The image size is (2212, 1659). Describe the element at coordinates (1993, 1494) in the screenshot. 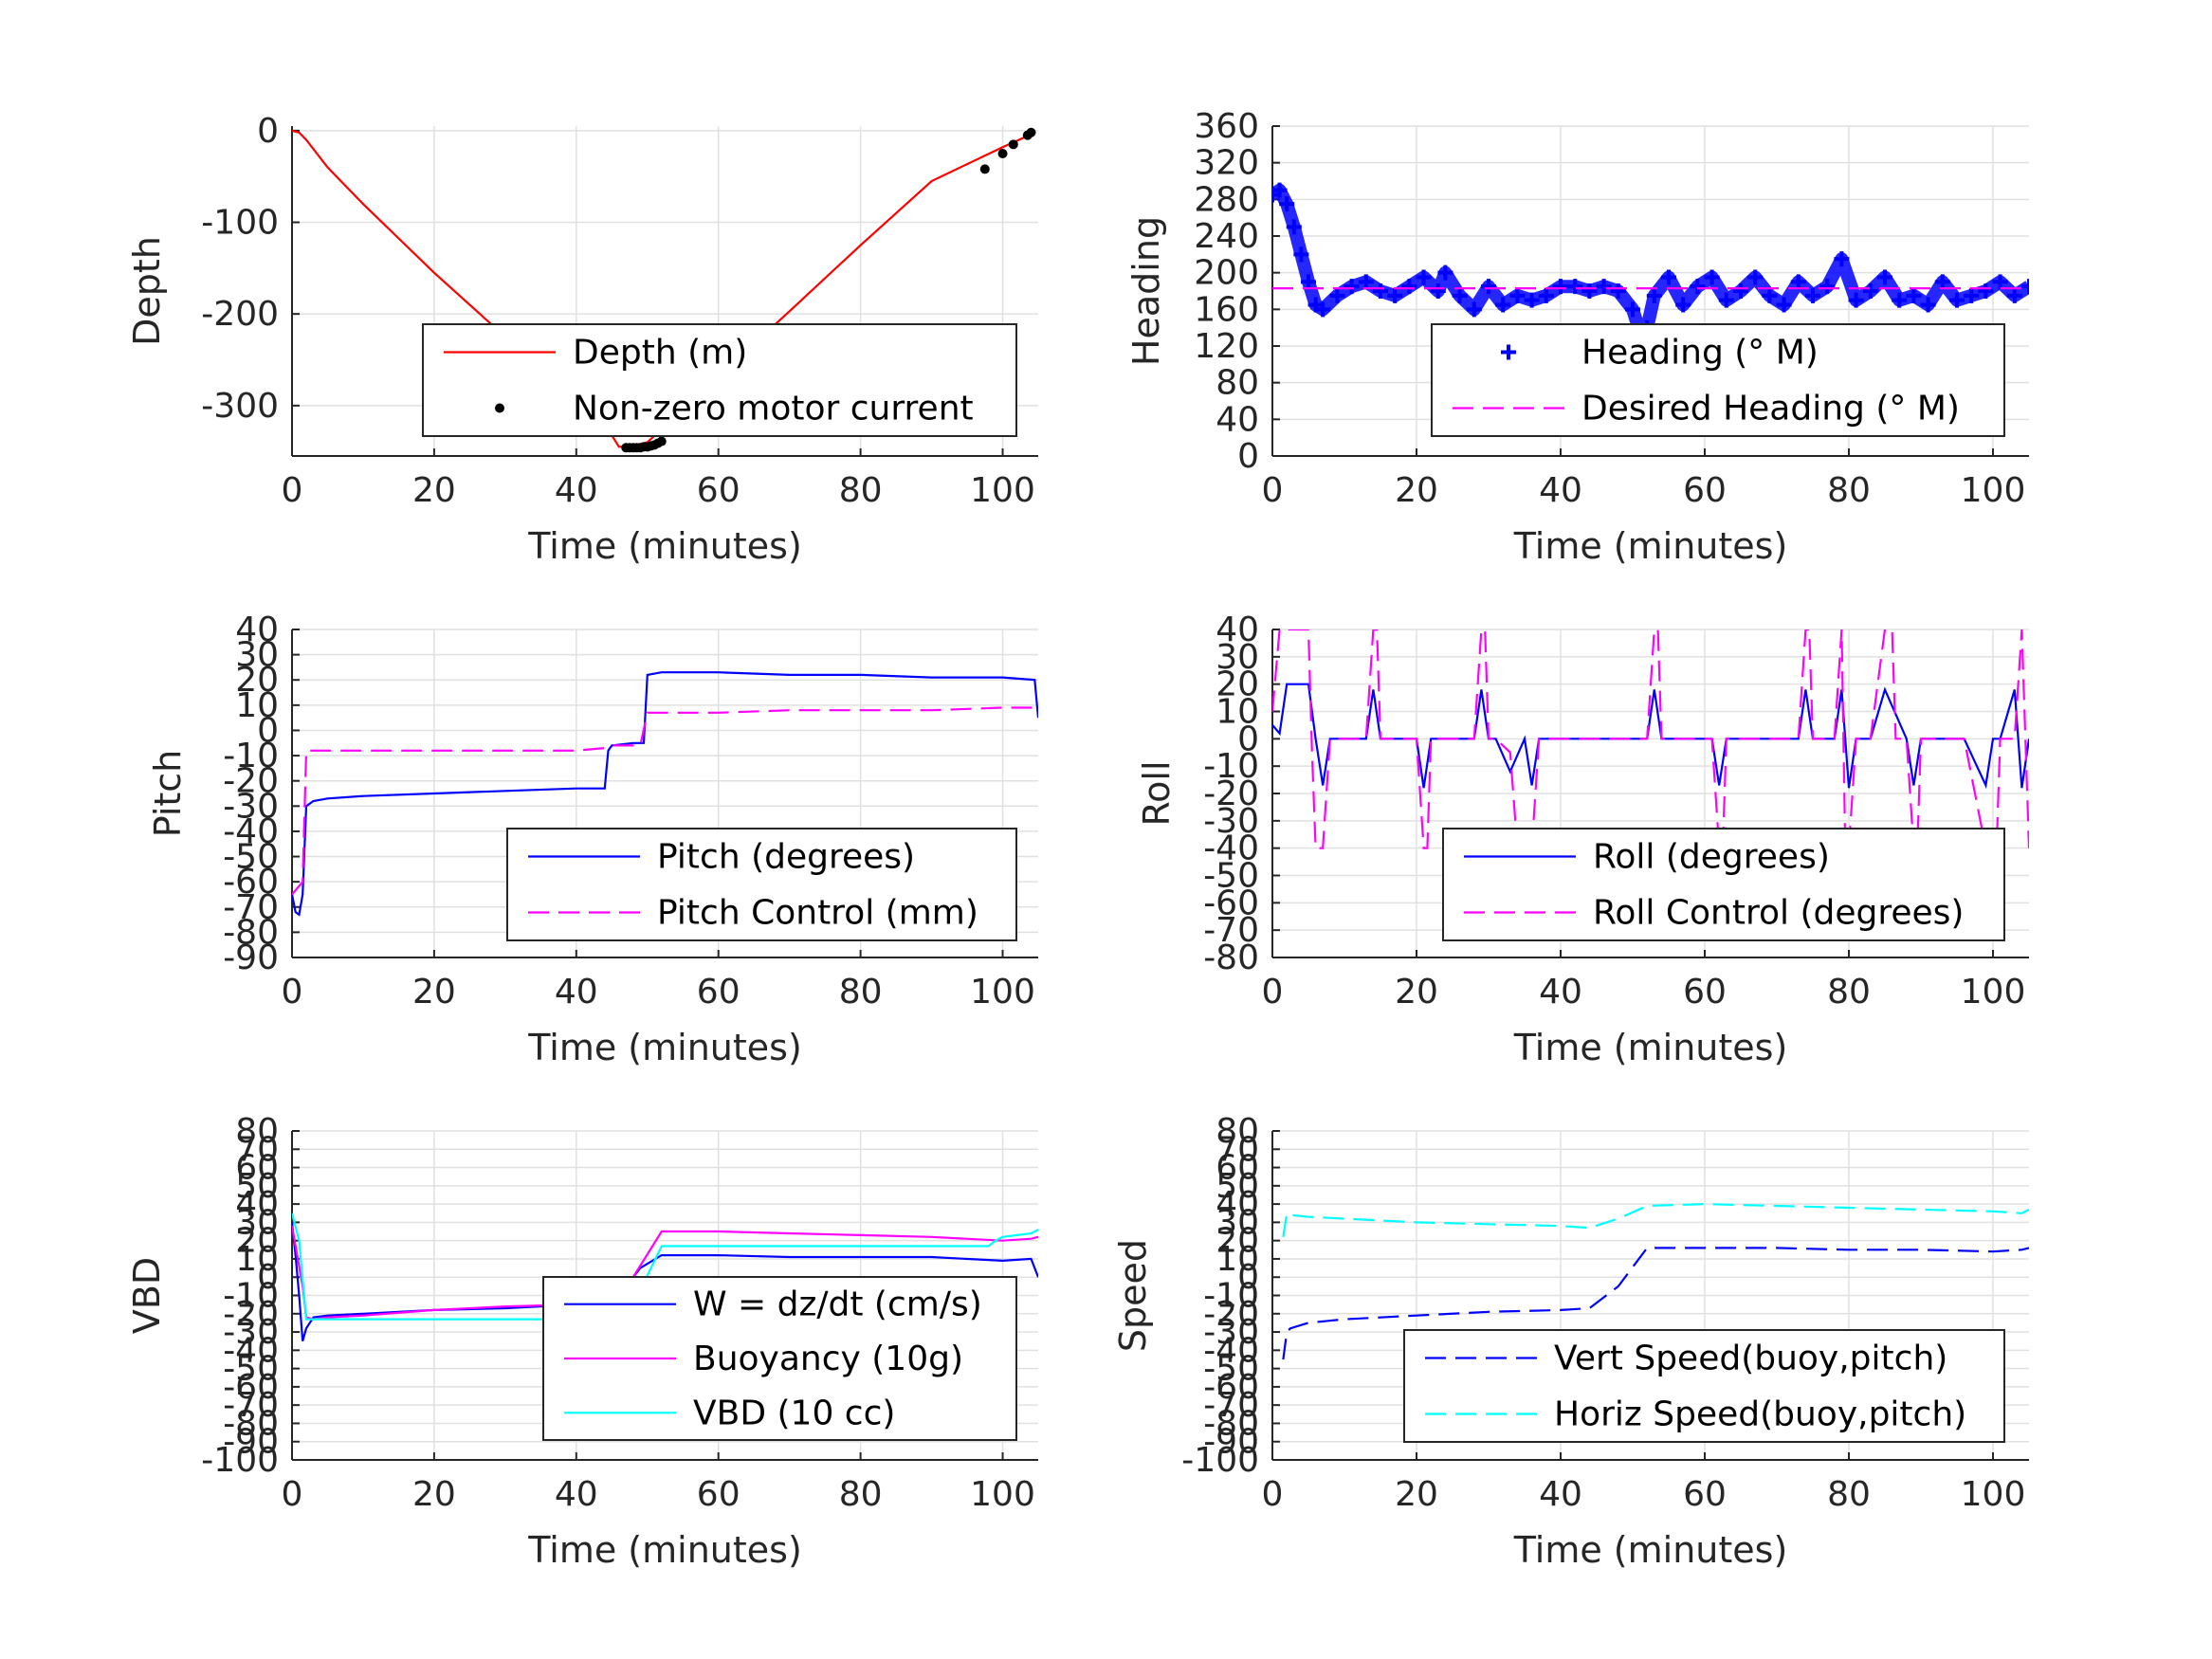

I see `speed-x-tick-label: 100` at that location.